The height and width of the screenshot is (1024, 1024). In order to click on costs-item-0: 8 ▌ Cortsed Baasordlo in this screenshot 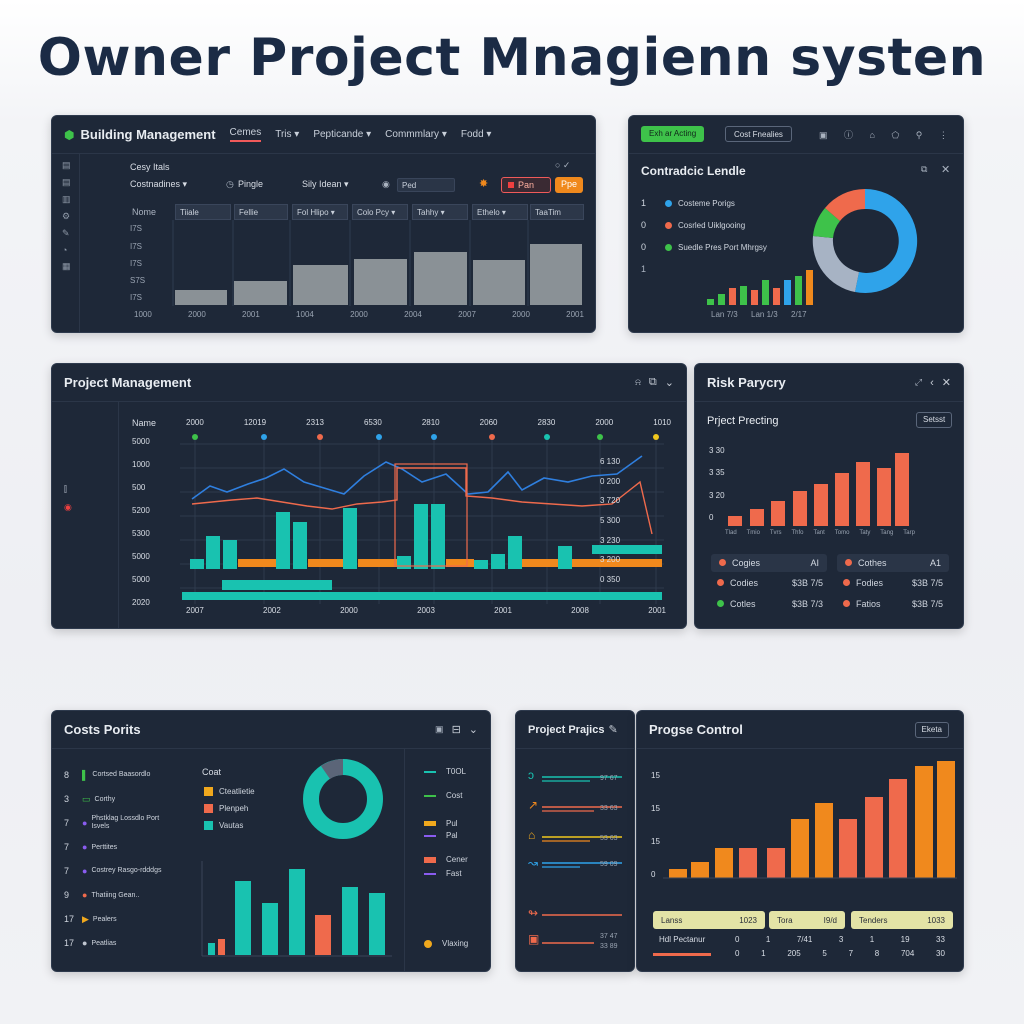, I will do `click(124, 775)`.